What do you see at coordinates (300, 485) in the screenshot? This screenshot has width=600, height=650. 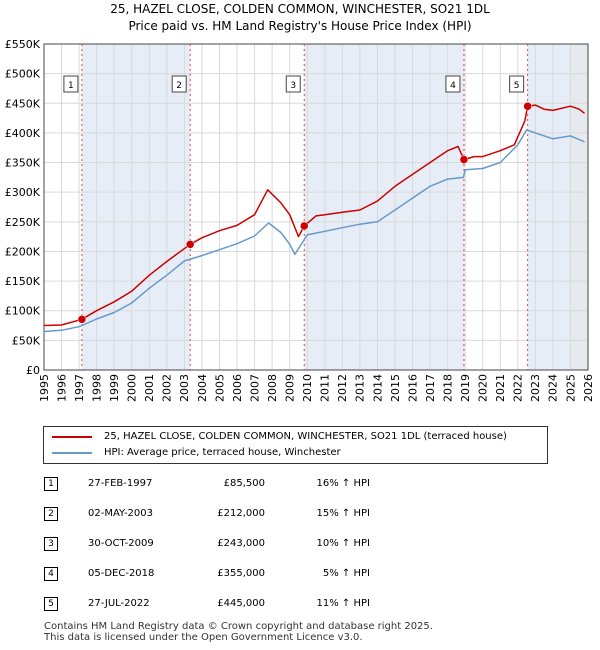 I see `transaction-row: 1 27-FEB-1997 £85,500 16% ↑ HPI` at bounding box center [300, 485].